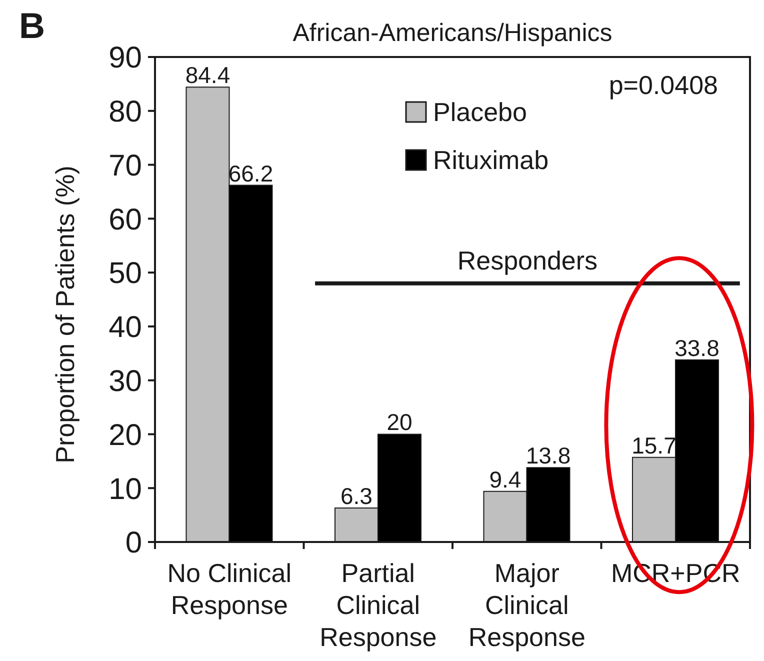  What do you see at coordinates (133, 543) in the screenshot?
I see `y-tick-label: 0` at bounding box center [133, 543].